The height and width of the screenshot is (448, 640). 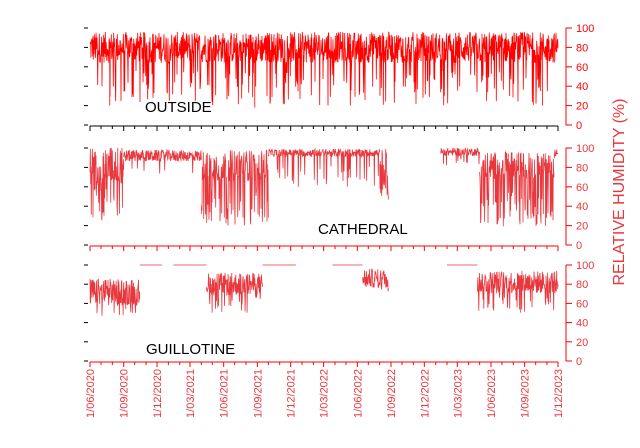 What do you see at coordinates (158, 393) in the screenshot?
I see `x-tick-label: 1/12/2020` at bounding box center [158, 393].